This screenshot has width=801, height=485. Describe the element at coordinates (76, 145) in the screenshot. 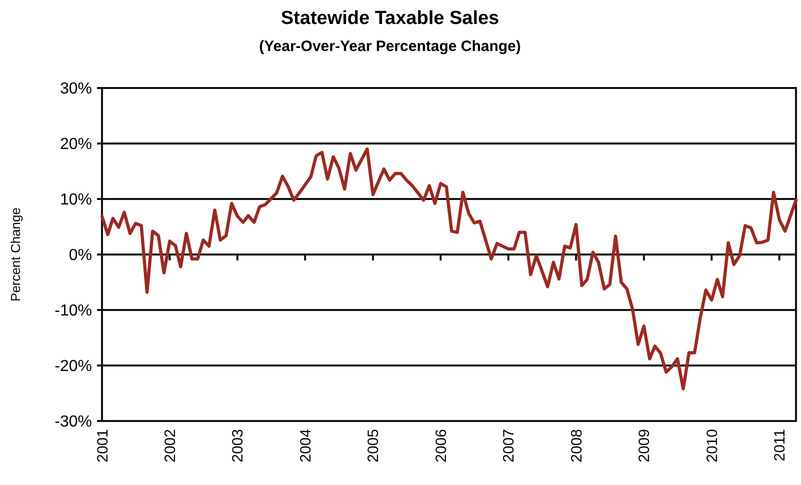

I see `y-tick-label: 20%` at that location.